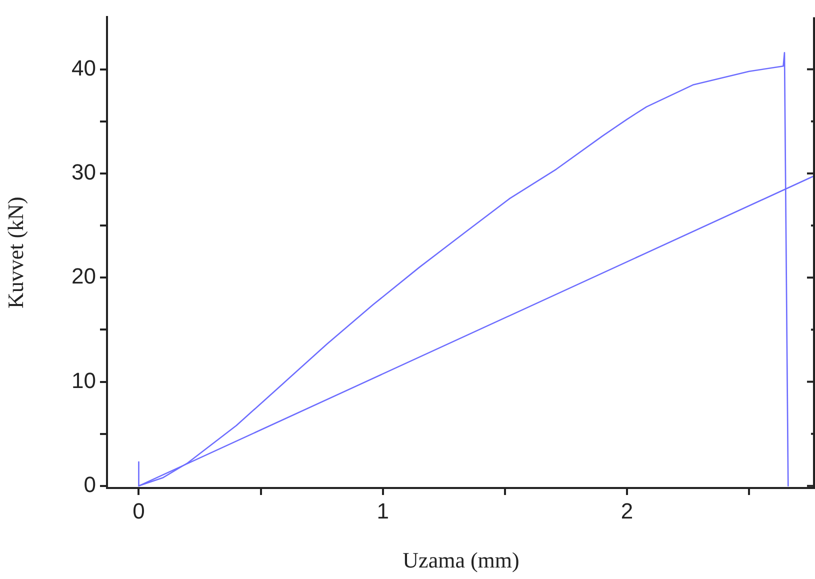  I want to click on x-tick-label: 2, so click(627, 511).